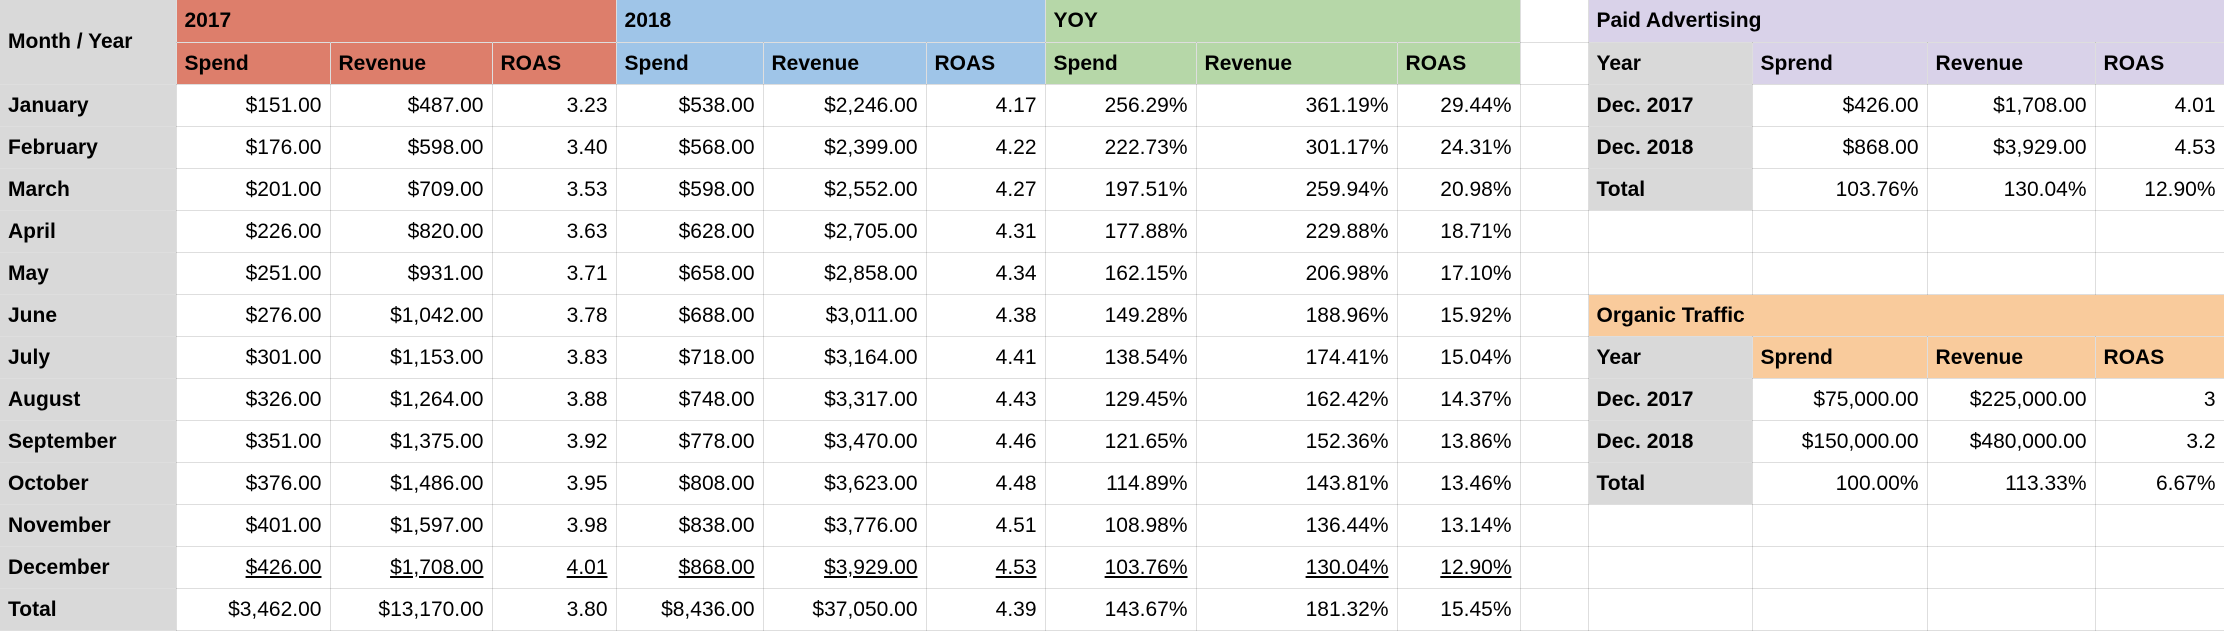 This screenshot has height=631, width=2224. I want to click on paid-roas-cell: 4.01, so click(2159, 105).